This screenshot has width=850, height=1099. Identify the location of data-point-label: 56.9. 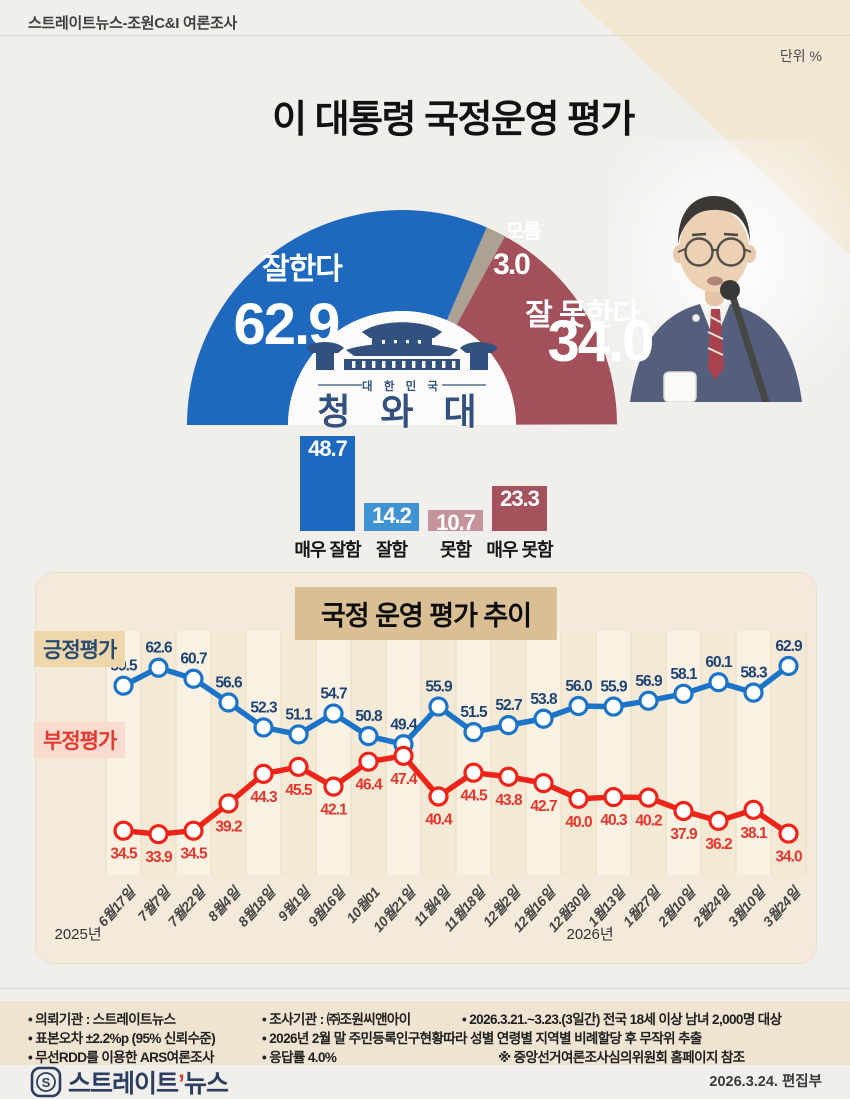
(649, 681).